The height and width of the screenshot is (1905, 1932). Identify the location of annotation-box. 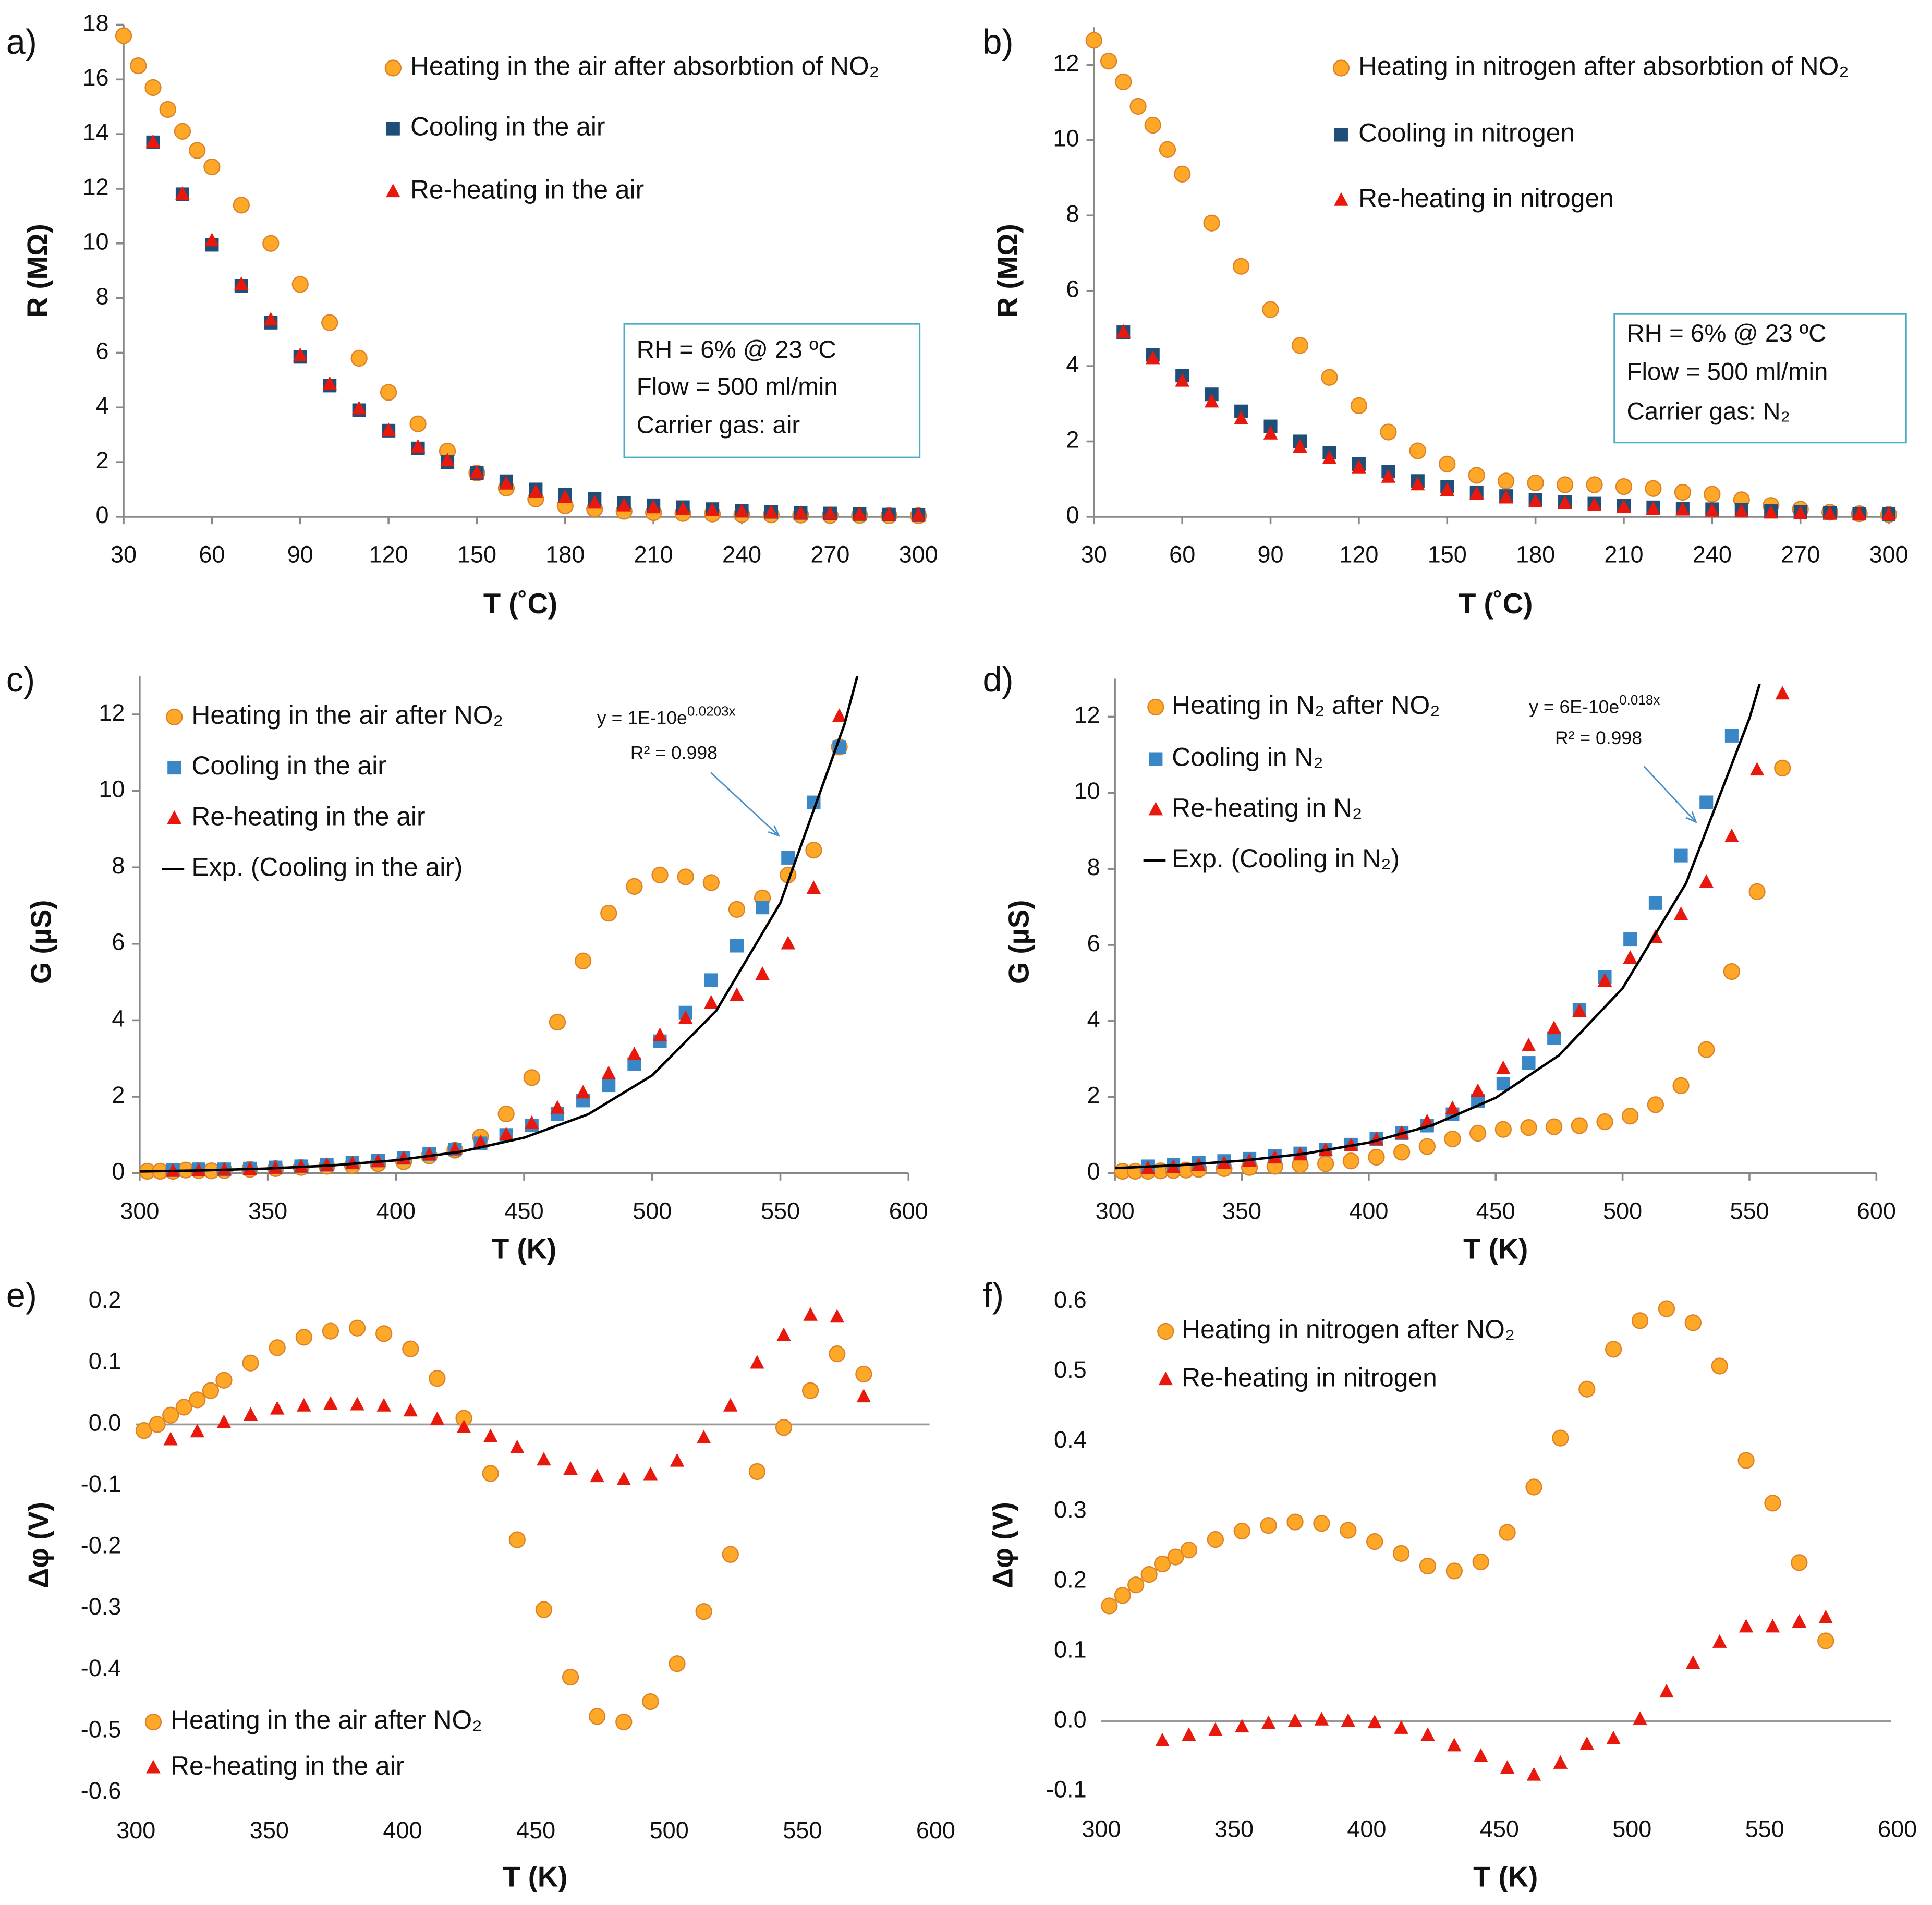
(1760, 378).